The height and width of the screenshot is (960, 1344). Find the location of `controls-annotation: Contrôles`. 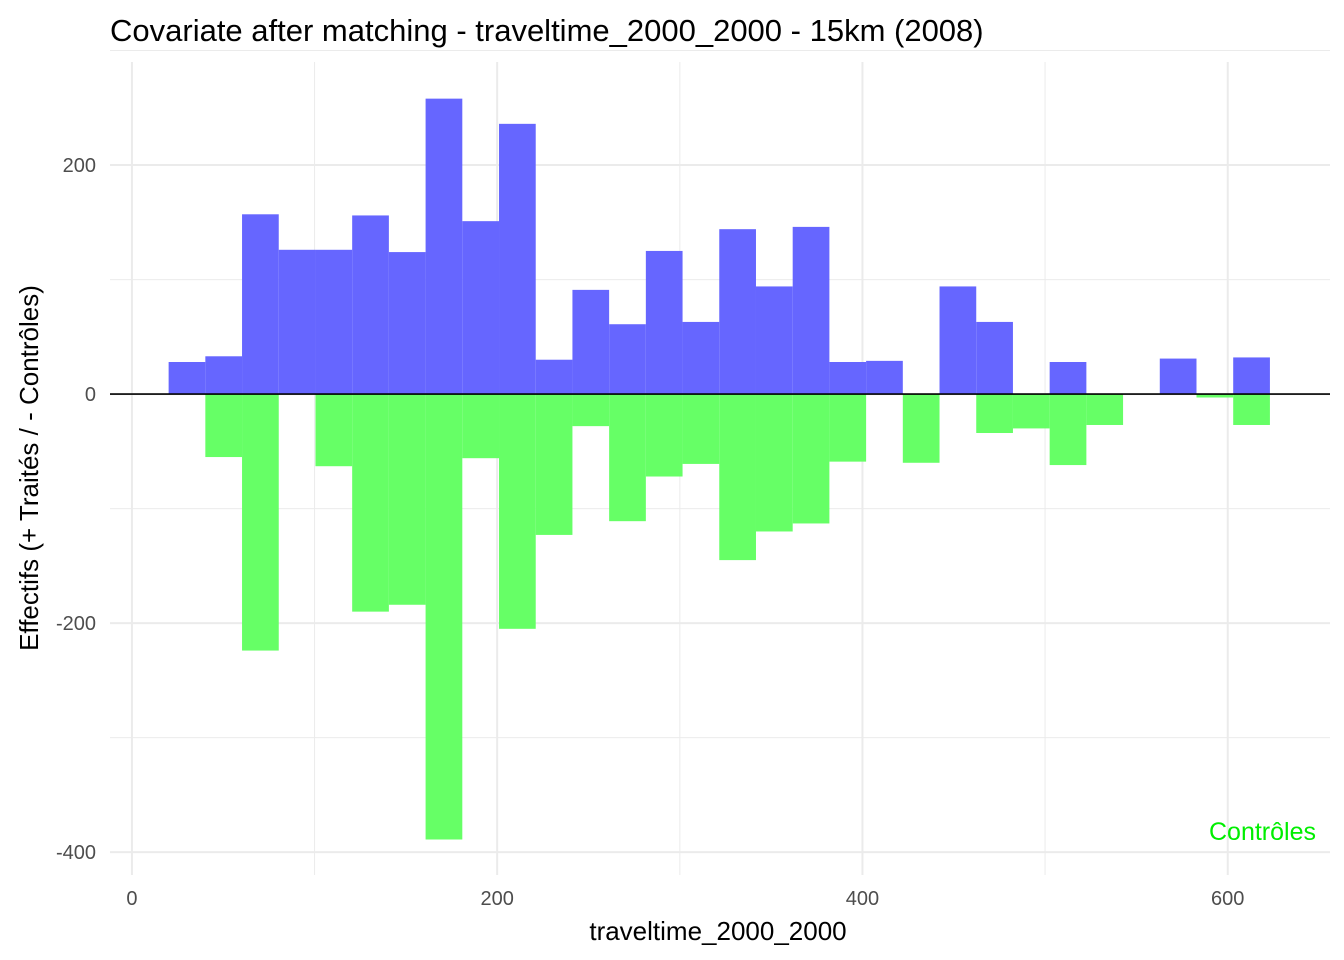

controls-annotation: Contrôles is located at coordinates (1262, 832).